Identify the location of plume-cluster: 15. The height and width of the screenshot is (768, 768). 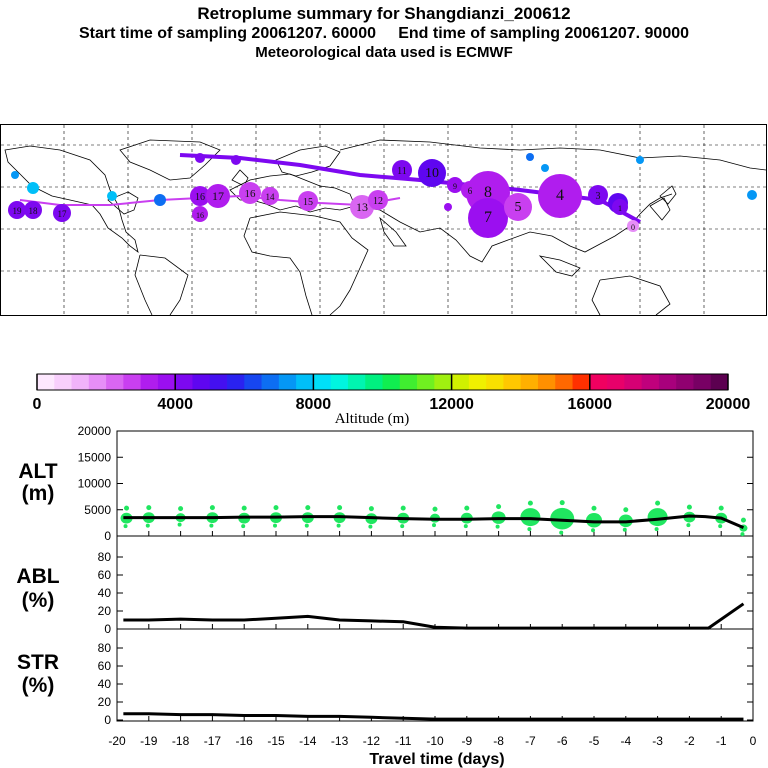
(308, 201).